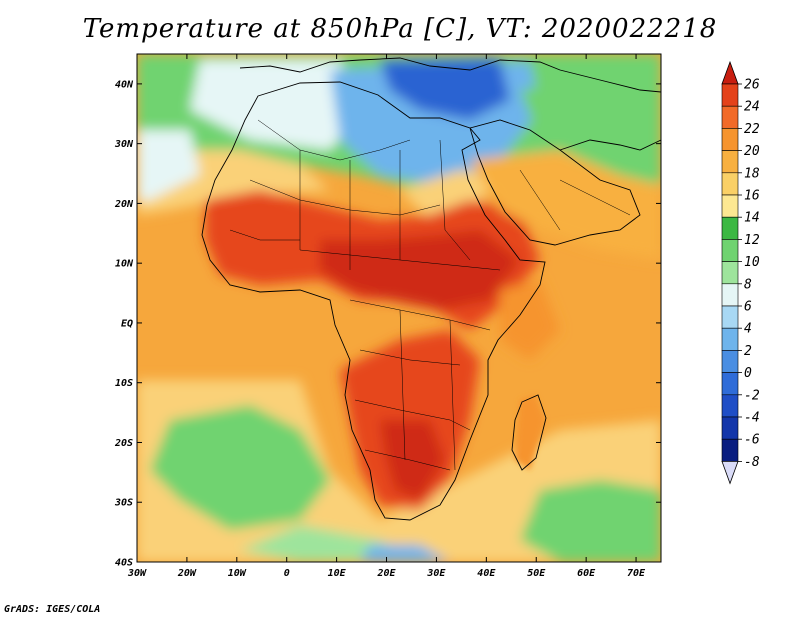 The height and width of the screenshot is (618, 800). Describe the element at coordinates (730, 472) in the screenshot. I see `colorbar-bottom-arrow` at that location.